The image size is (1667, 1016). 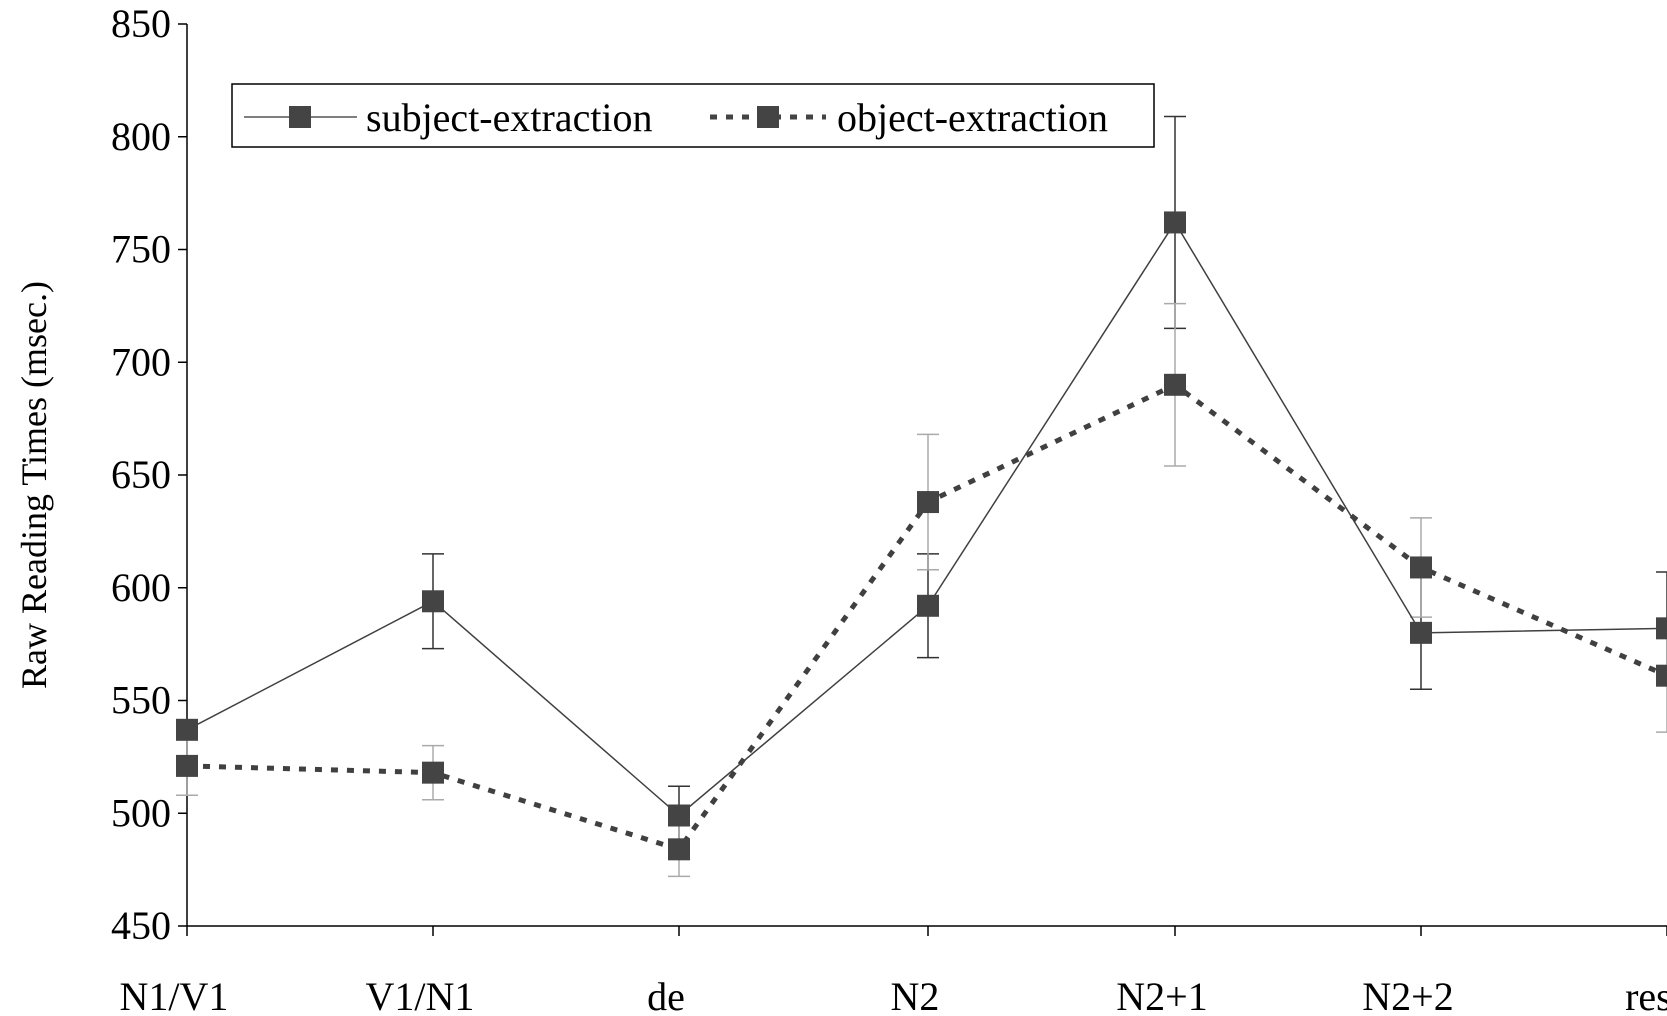 I want to click on x-tick-label: N2+1, so click(x=1161, y=995).